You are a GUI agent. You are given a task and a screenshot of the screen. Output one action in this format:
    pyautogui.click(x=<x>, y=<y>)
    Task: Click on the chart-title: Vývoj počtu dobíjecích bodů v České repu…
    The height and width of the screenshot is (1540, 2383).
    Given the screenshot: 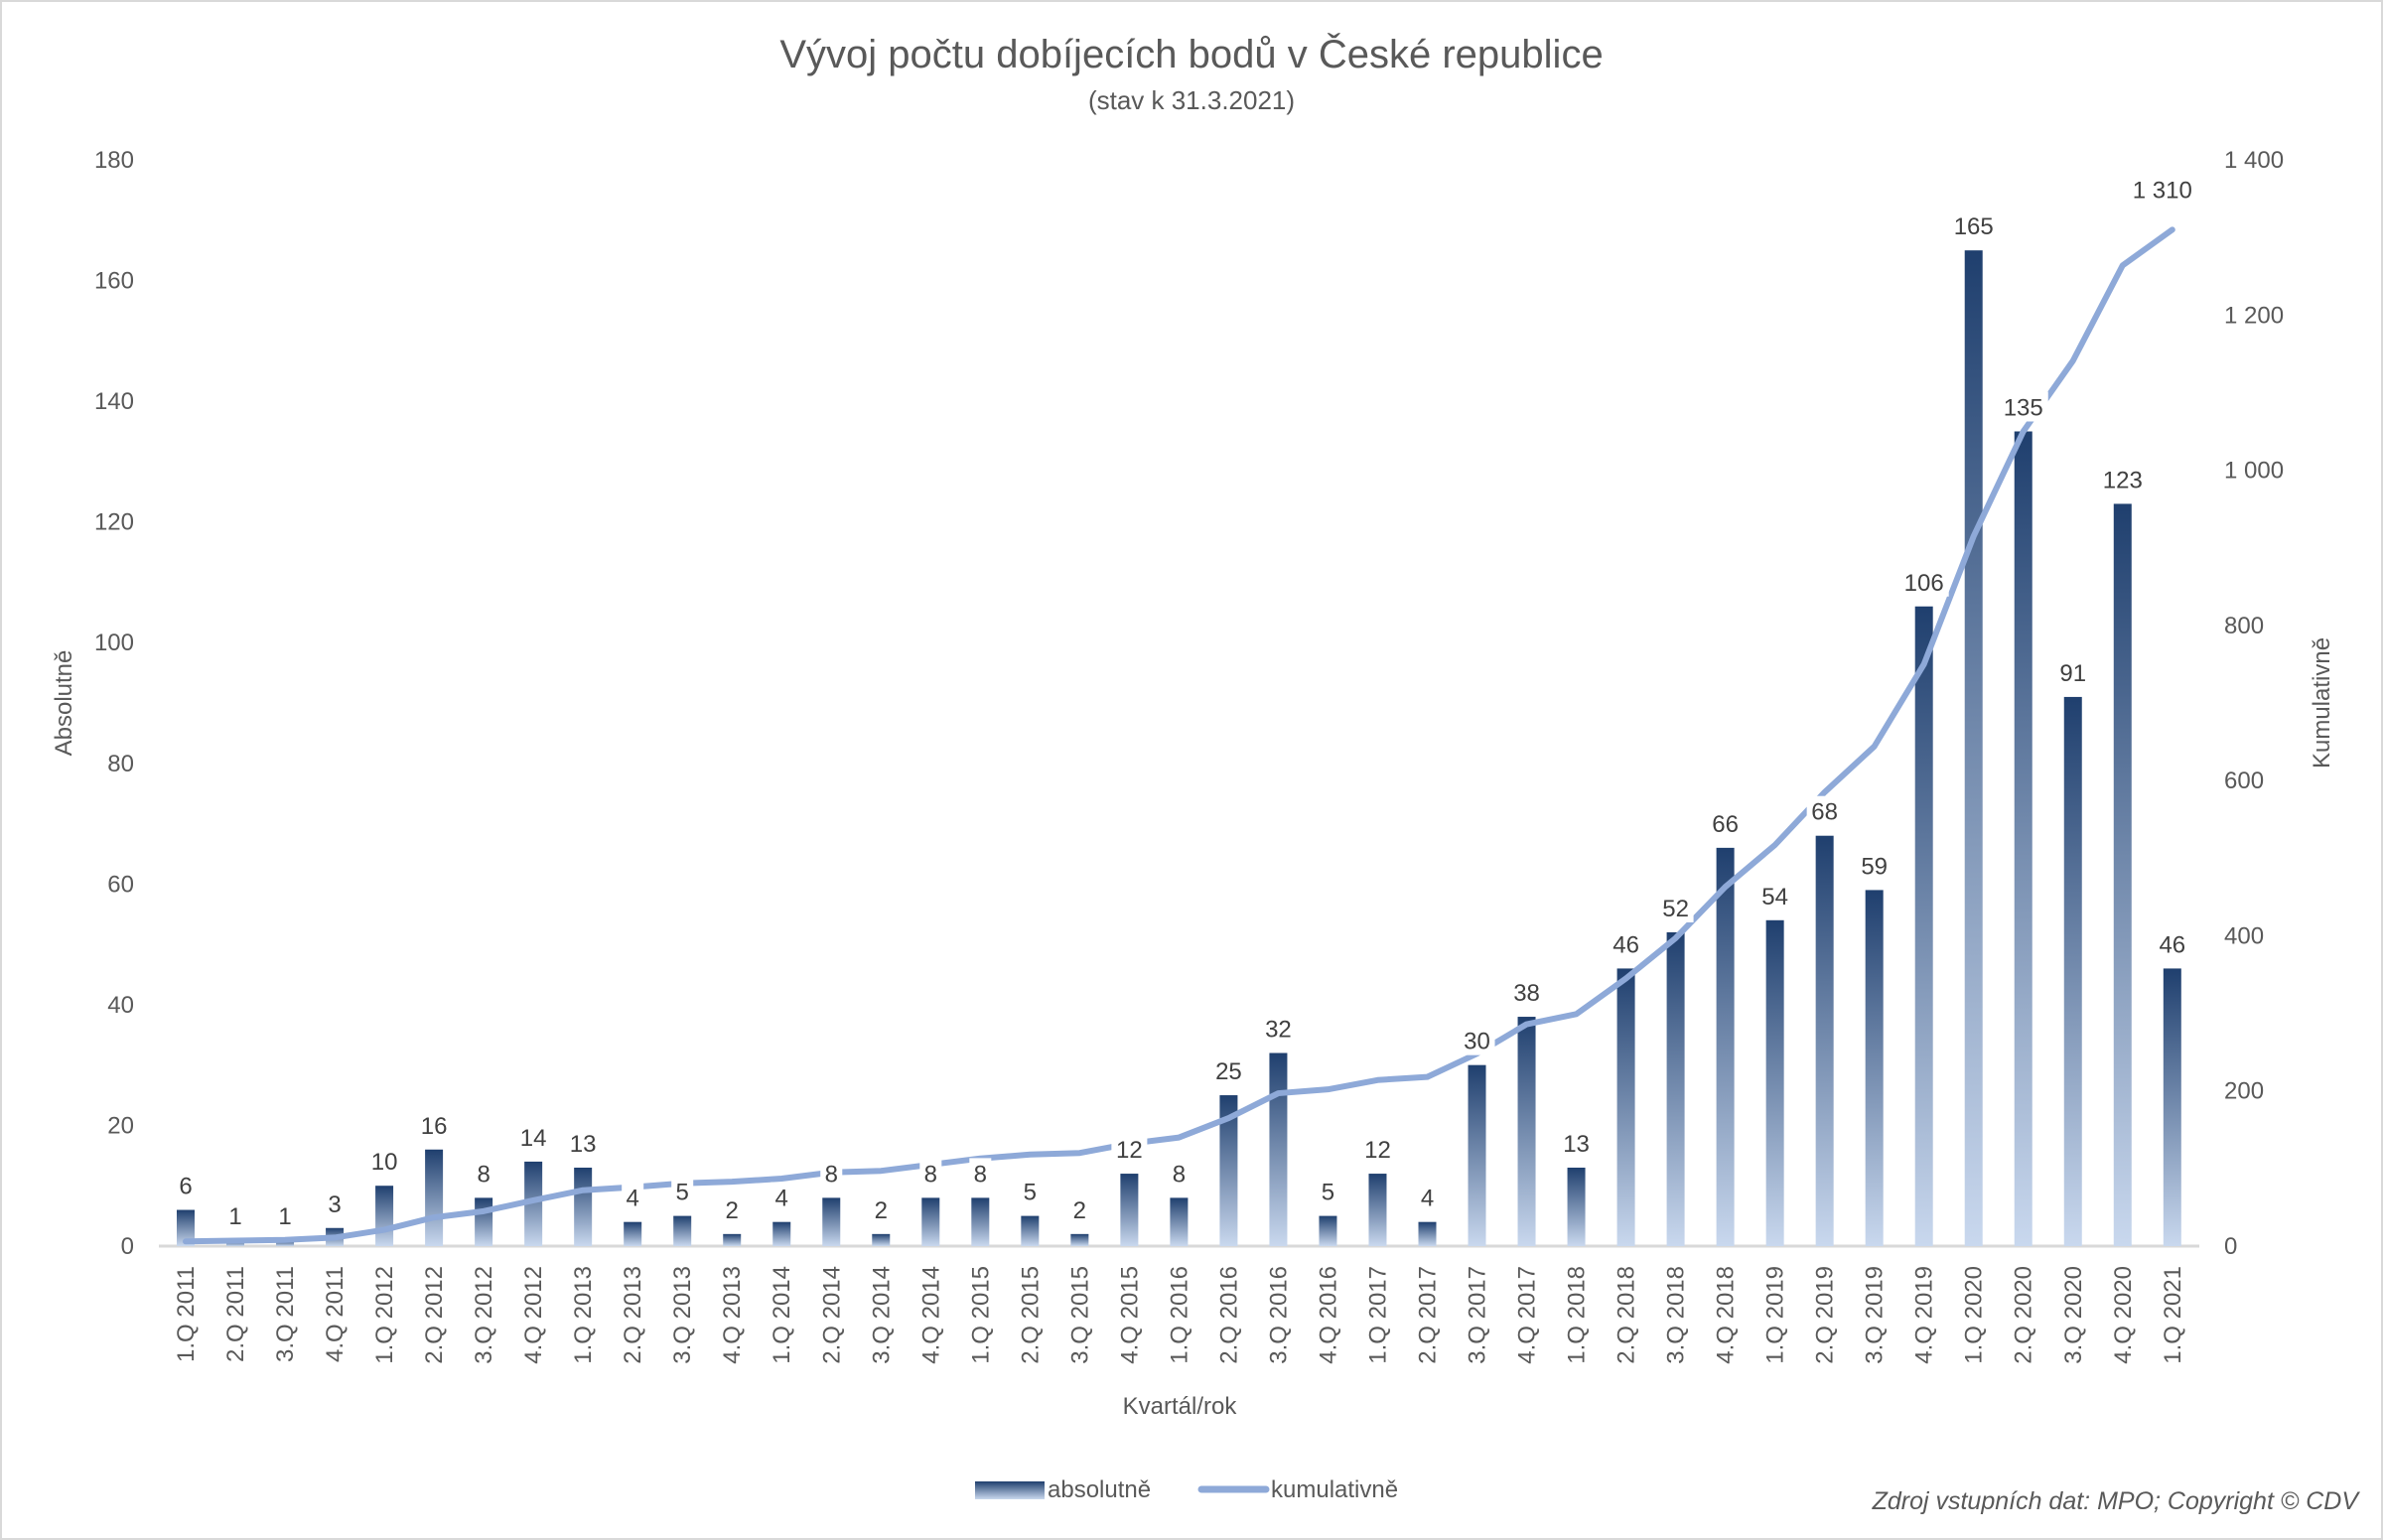 What is the action you would take?
    pyautogui.click(x=1191, y=54)
    